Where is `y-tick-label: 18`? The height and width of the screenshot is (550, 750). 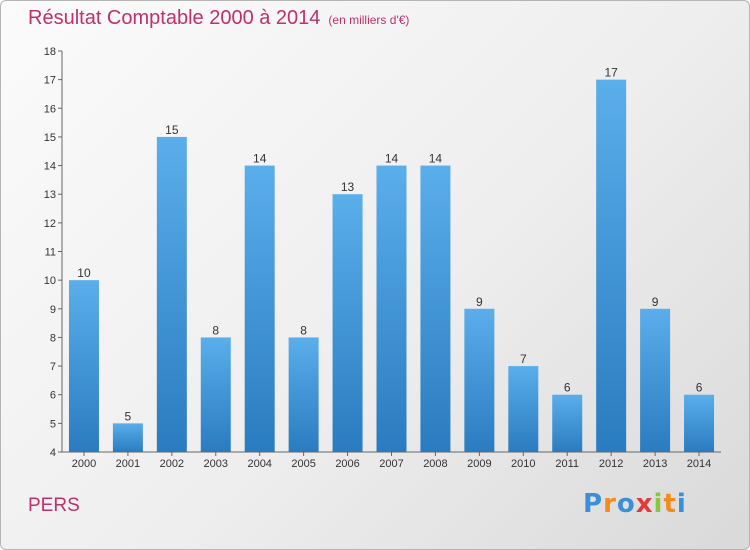 y-tick-label: 18 is located at coordinates (50, 52).